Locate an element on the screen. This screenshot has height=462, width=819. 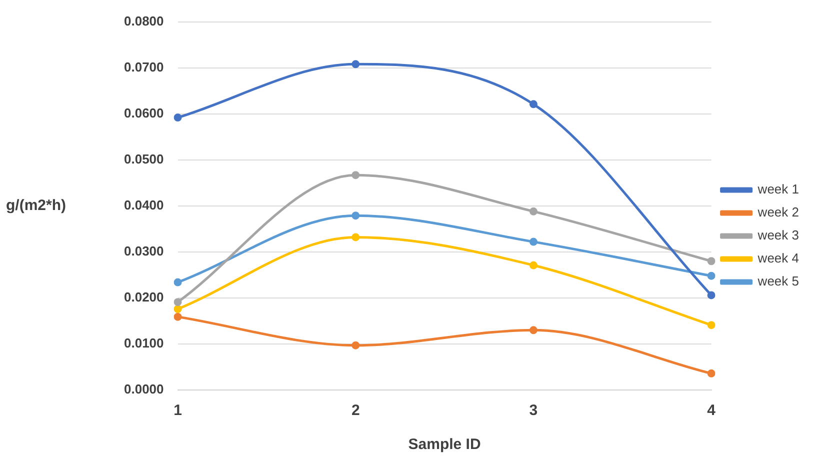
x-axis-title: Sample ID is located at coordinates (444, 445).